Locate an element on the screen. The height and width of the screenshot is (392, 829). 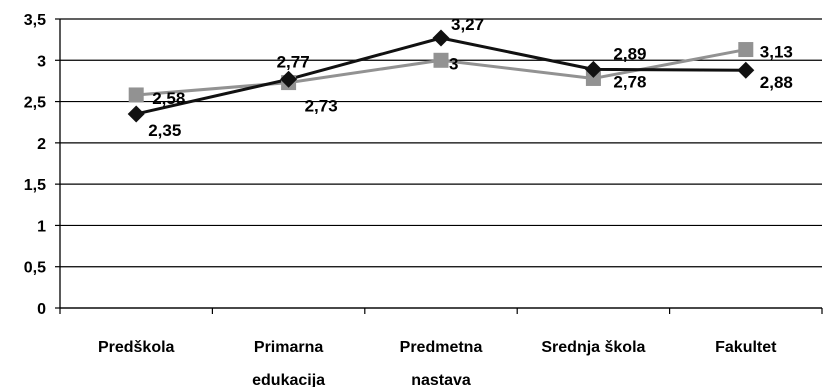
x-tick-label-line: nastava is located at coordinates (441, 379).